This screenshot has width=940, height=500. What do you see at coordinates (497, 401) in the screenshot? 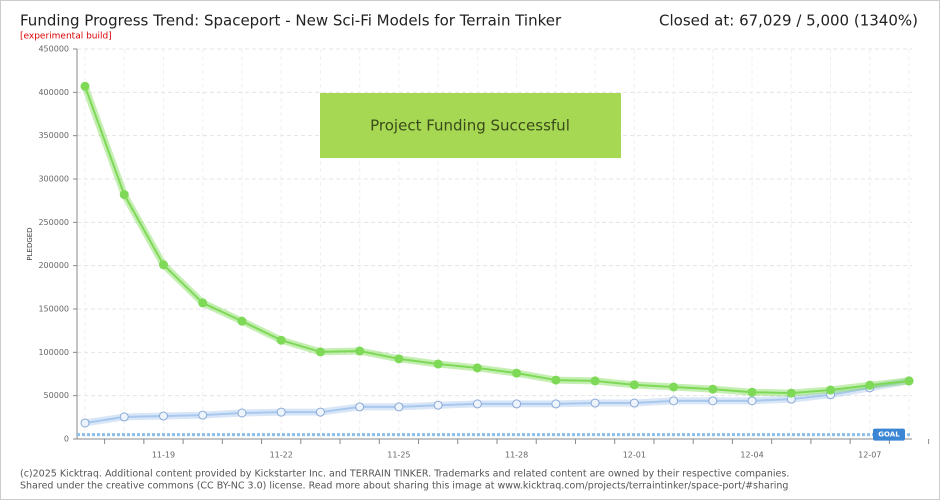
I see `series-line` at bounding box center [497, 401].